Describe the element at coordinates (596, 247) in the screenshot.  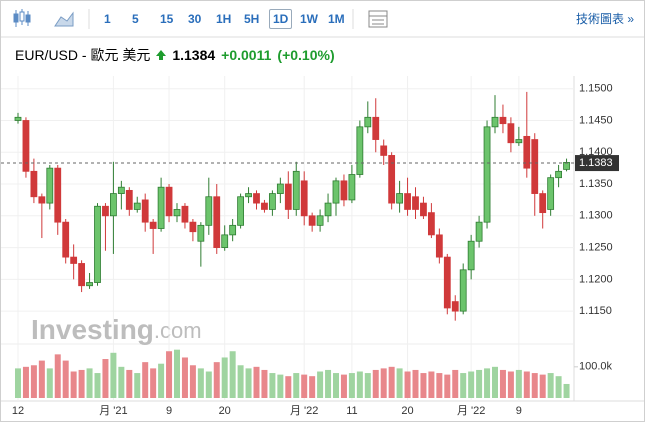
I see `y-tick-label: 1.1250` at that location.